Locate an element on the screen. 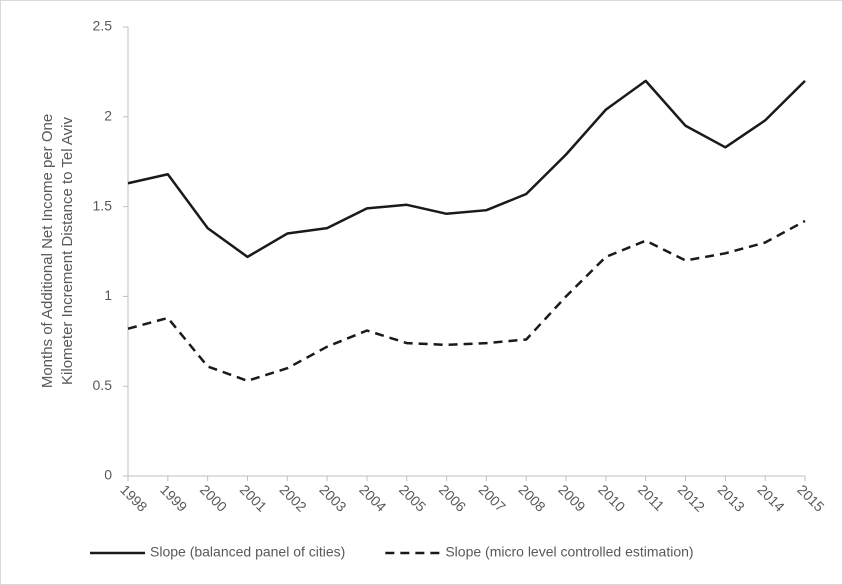 The width and height of the screenshot is (843, 585). y-tick-label: 0 is located at coordinates (108, 475).